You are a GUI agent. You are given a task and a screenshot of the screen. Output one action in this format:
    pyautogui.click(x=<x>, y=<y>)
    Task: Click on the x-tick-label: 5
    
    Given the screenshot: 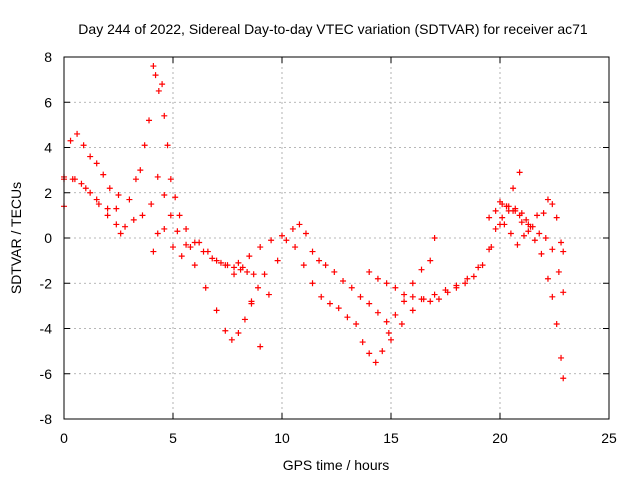 What is the action you would take?
    pyautogui.click(x=173, y=438)
    